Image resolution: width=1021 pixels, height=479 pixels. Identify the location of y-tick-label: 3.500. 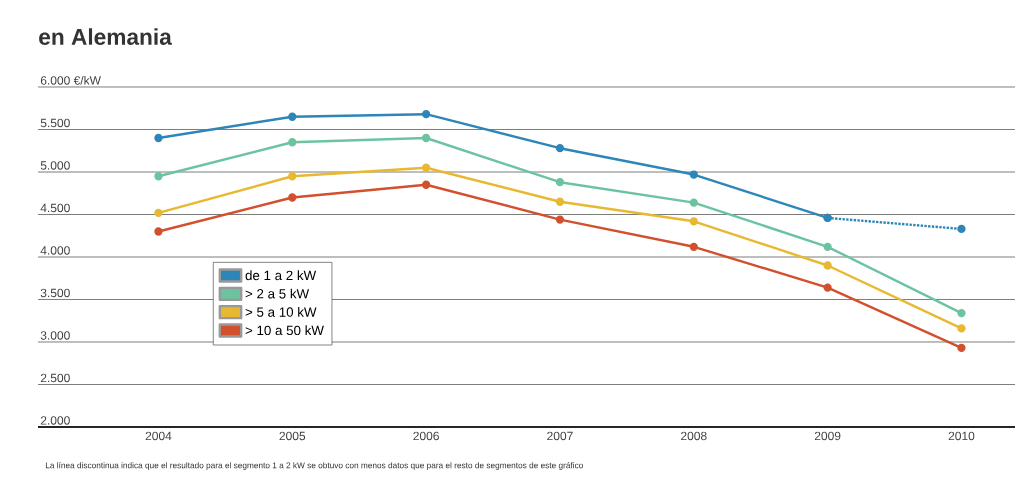
(55, 293).